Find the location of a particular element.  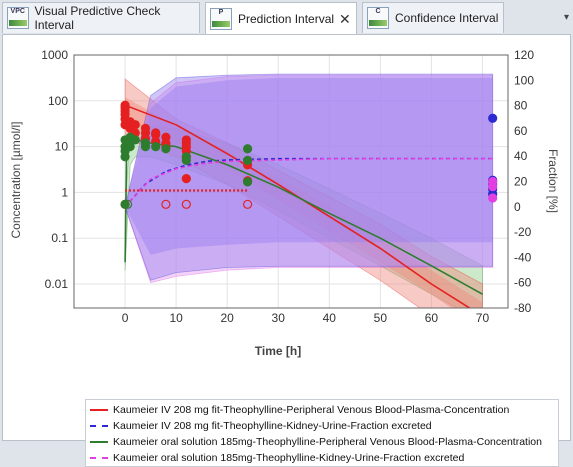

x-tick-label: 30 is located at coordinates (279, 318).